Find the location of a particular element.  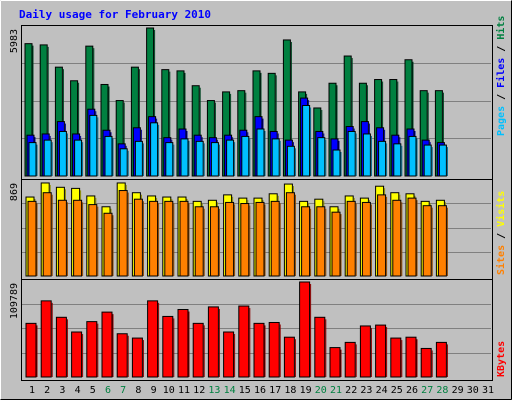

pages-bar-3-fill is located at coordinates (62, 153).